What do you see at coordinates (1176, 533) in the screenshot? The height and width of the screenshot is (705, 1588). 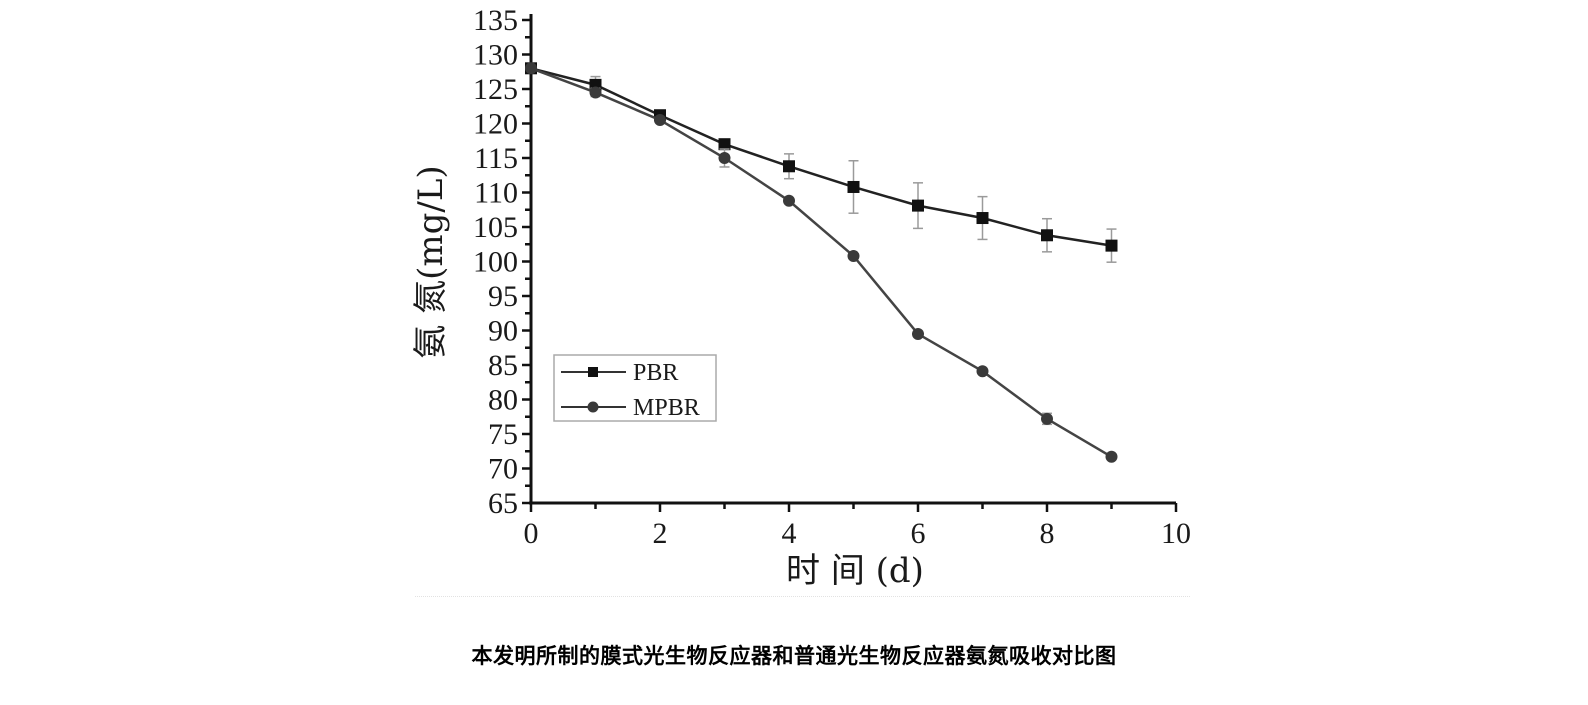 I see `x-tick-label: 10` at bounding box center [1176, 533].